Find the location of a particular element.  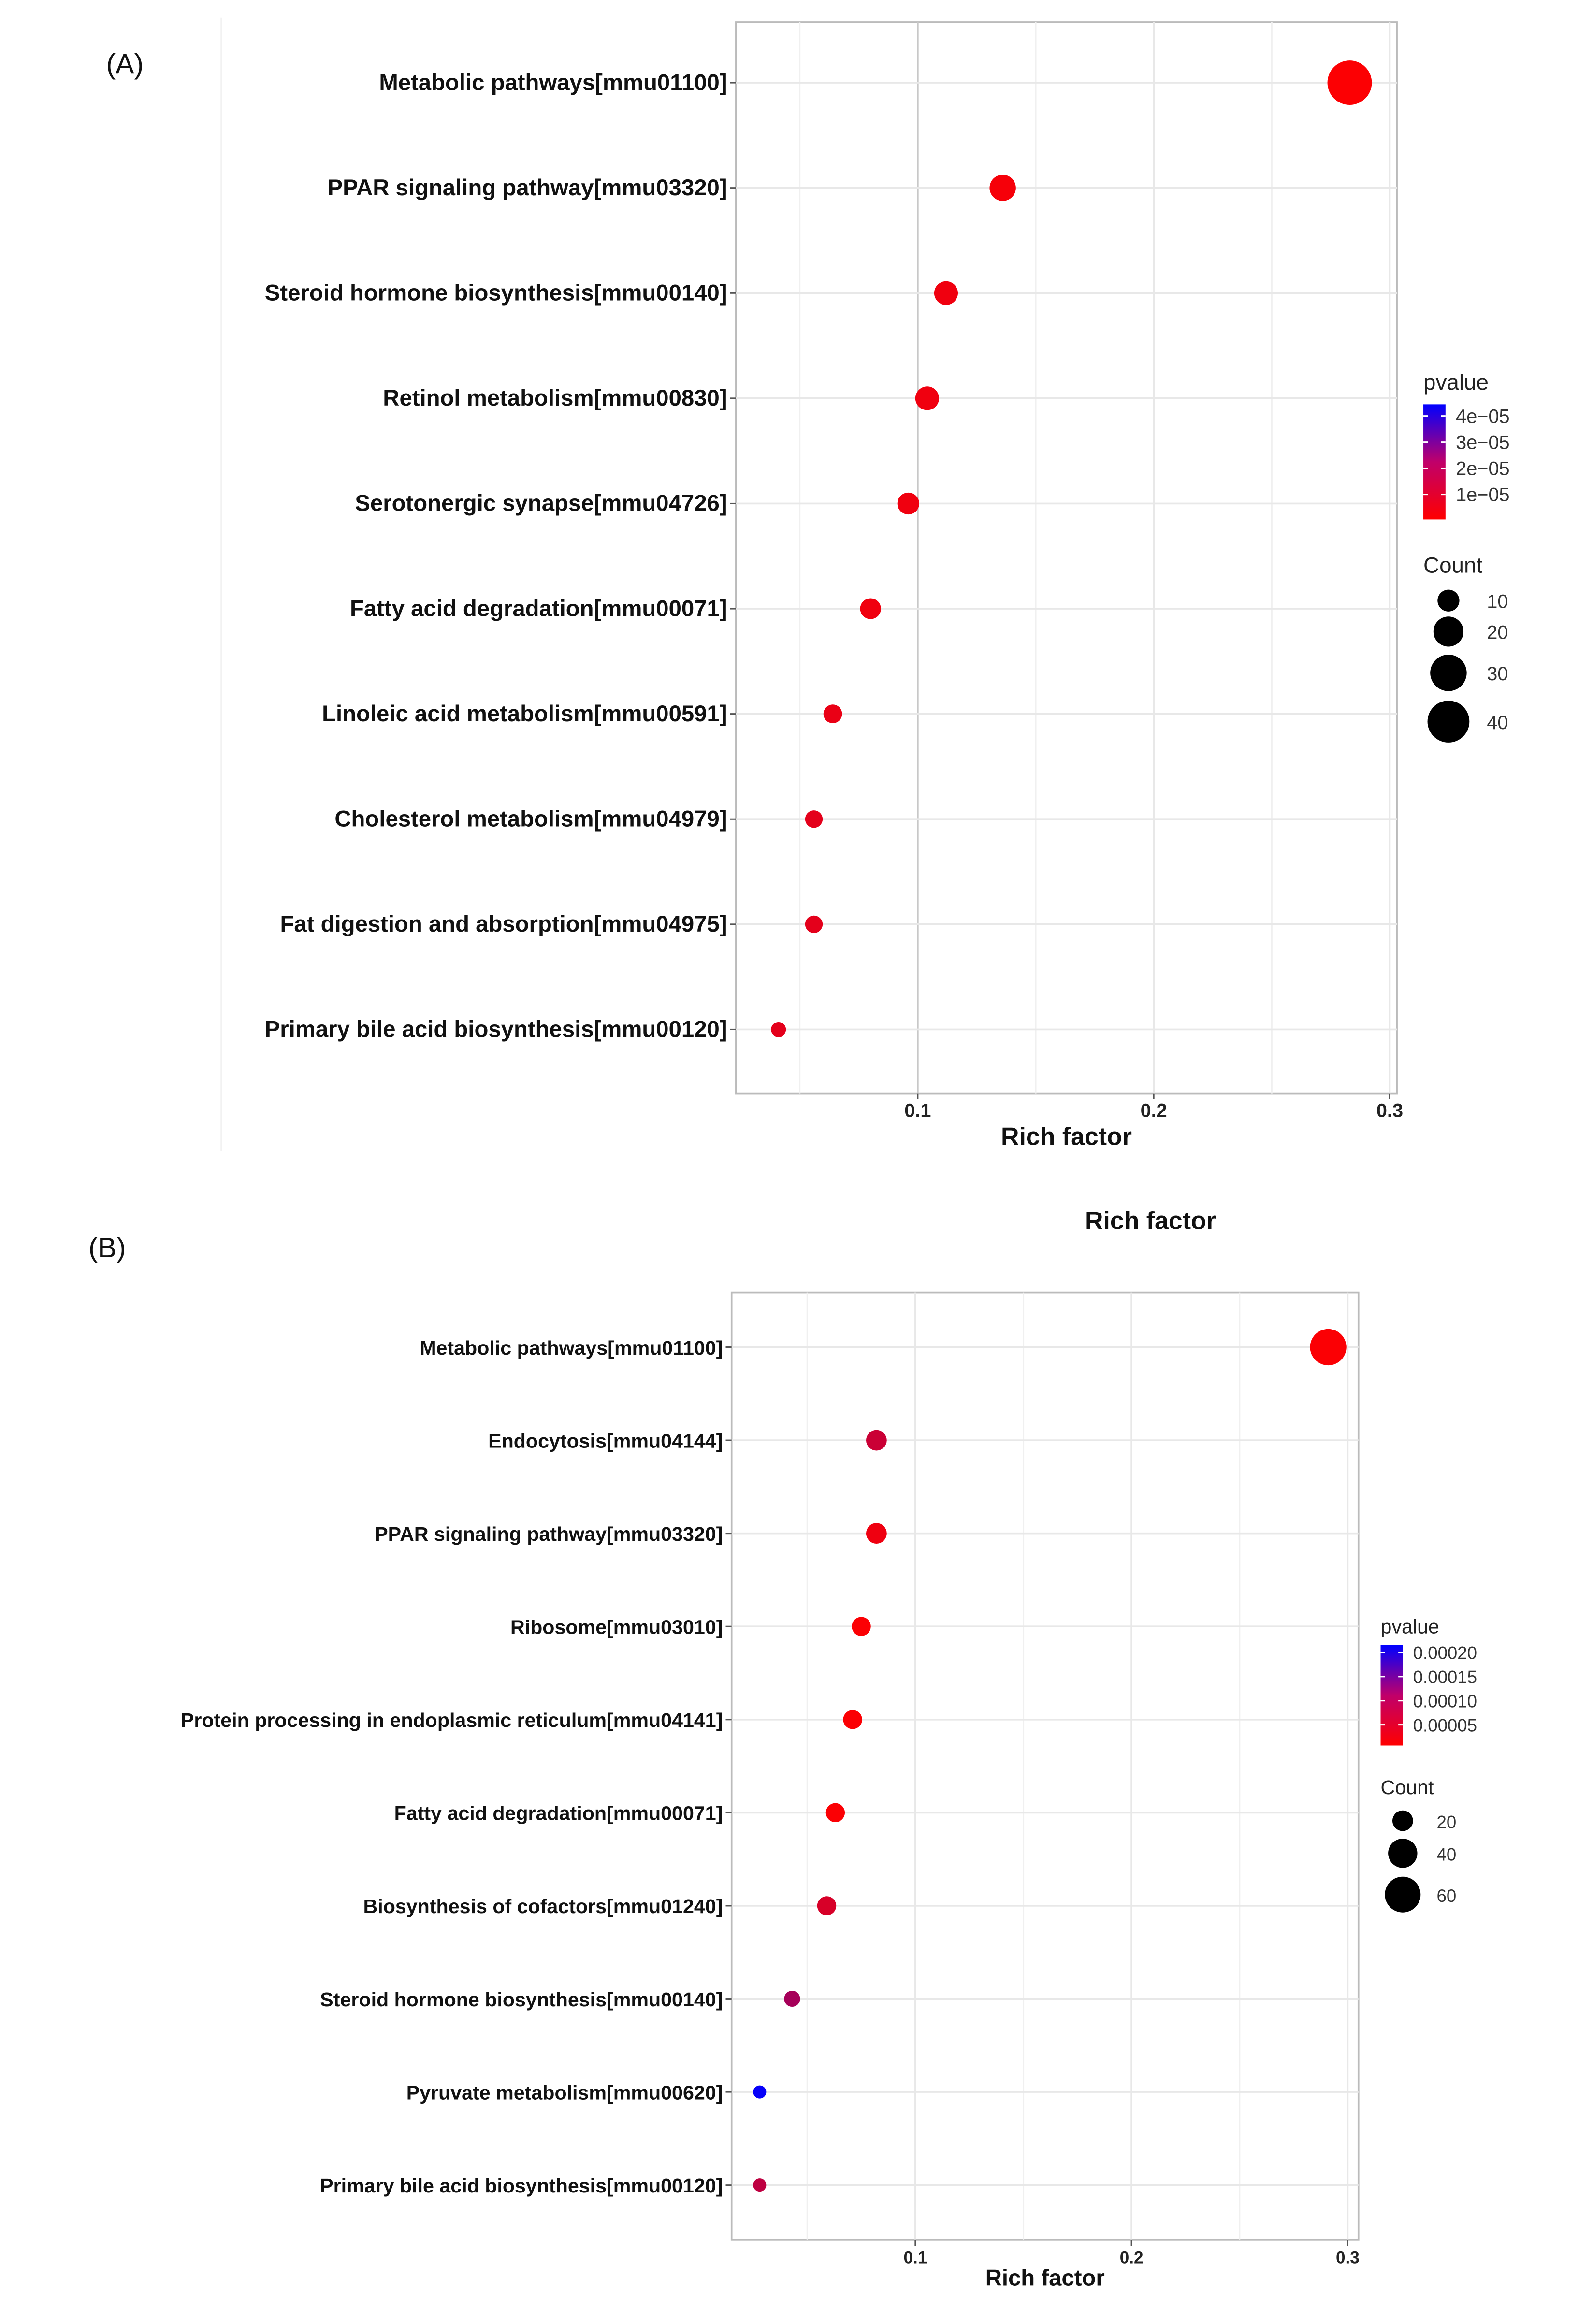

size-legend-label: 10 is located at coordinates (1497, 602).